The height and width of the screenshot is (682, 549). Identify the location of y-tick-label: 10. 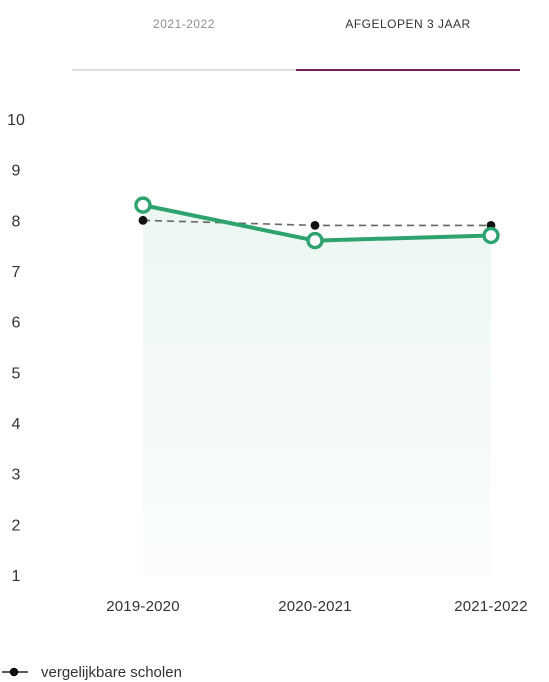
(16, 120).